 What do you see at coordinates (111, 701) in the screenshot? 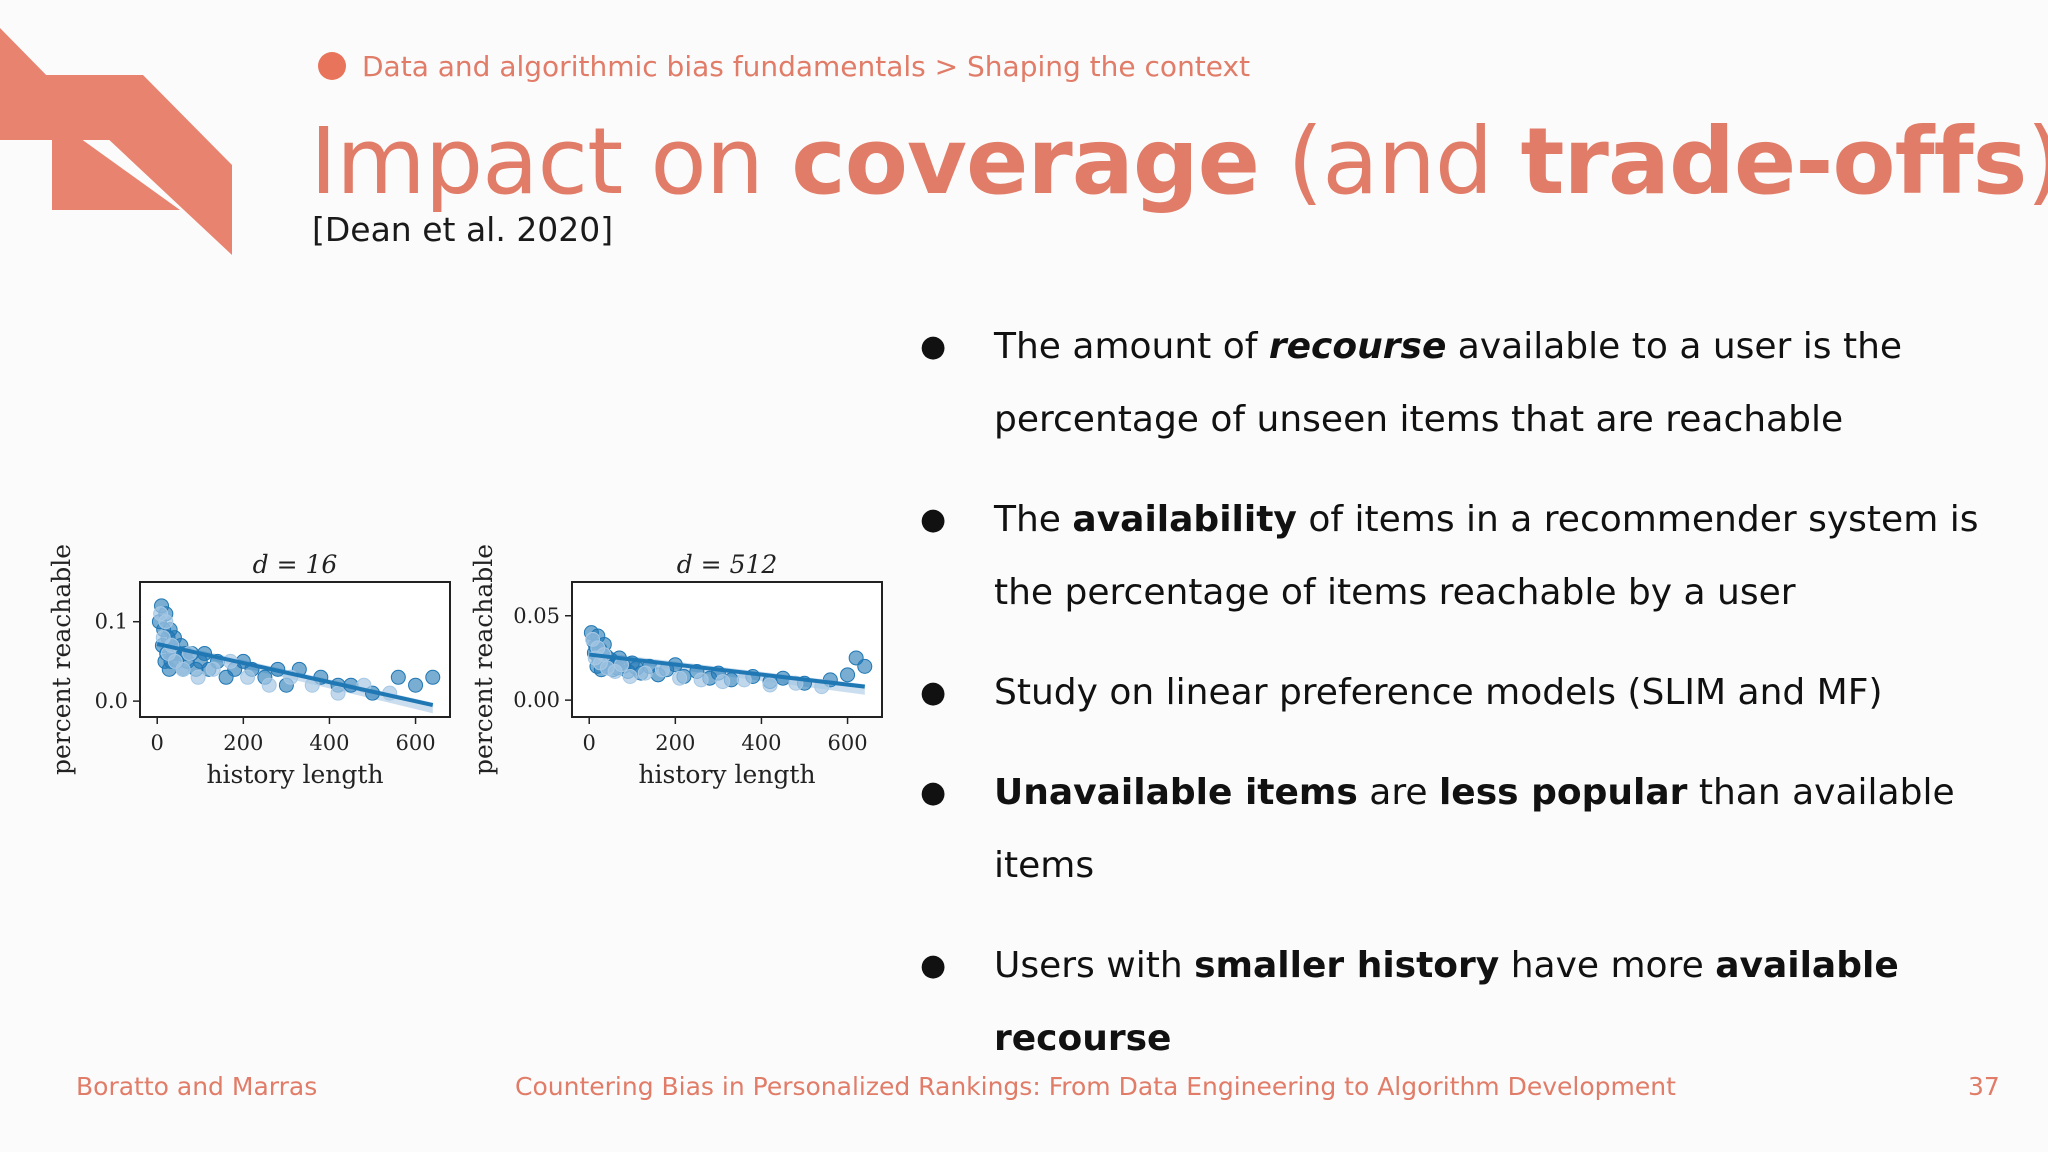
I see `y-tick-label: 0.0` at bounding box center [111, 701].